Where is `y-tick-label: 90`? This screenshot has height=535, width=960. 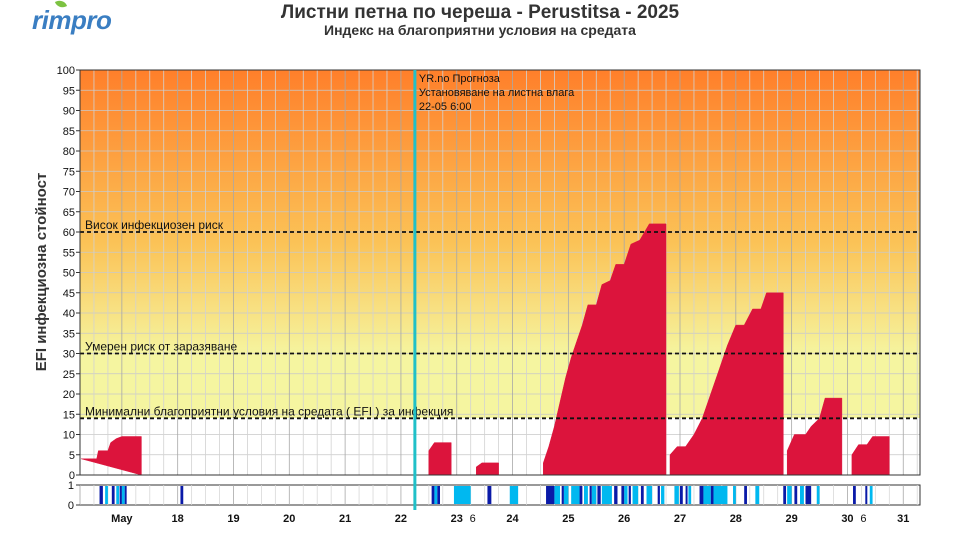 y-tick-label: 90 is located at coordinates (69, 112).